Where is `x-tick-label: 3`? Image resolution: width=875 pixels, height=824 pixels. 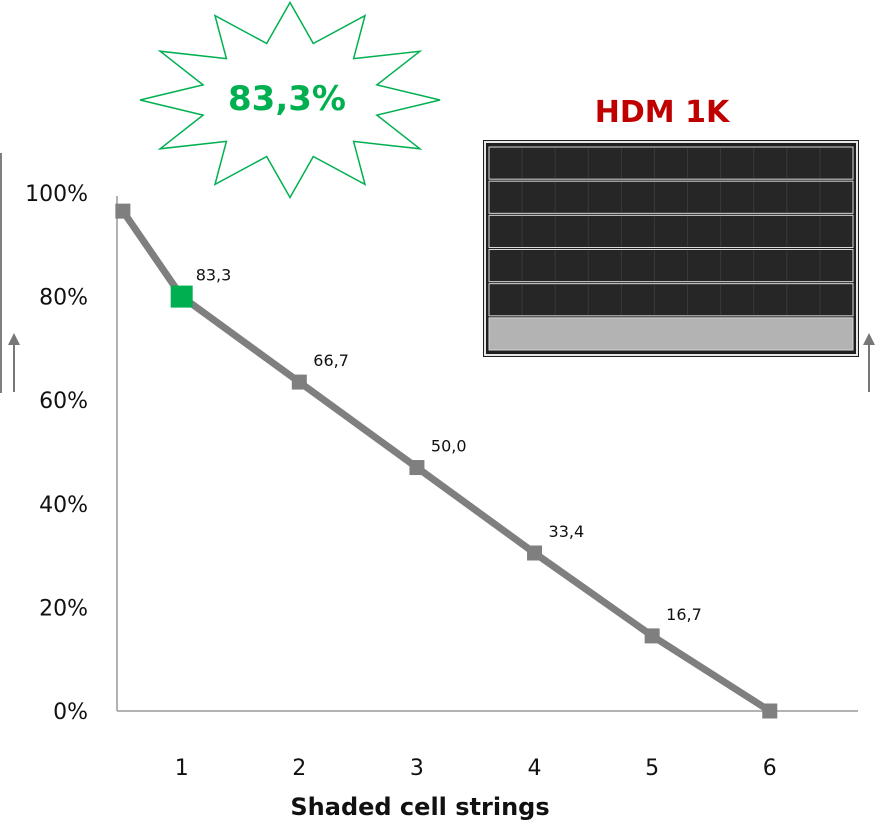 x-tick-label: 3 is located at coordinates (417, 768).